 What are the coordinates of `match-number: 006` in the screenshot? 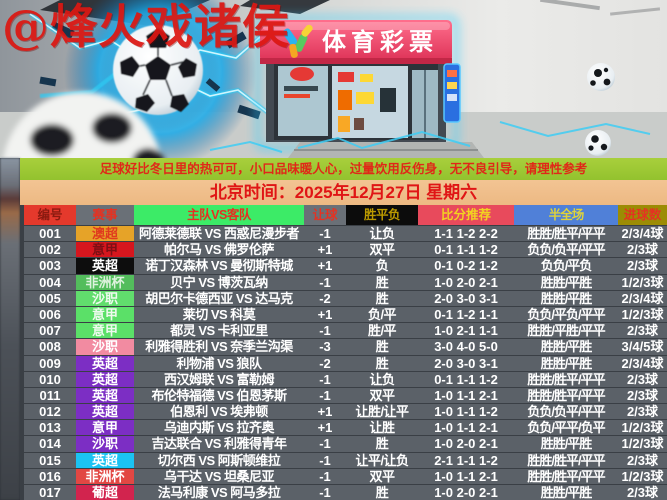 It's located at (50, 314).